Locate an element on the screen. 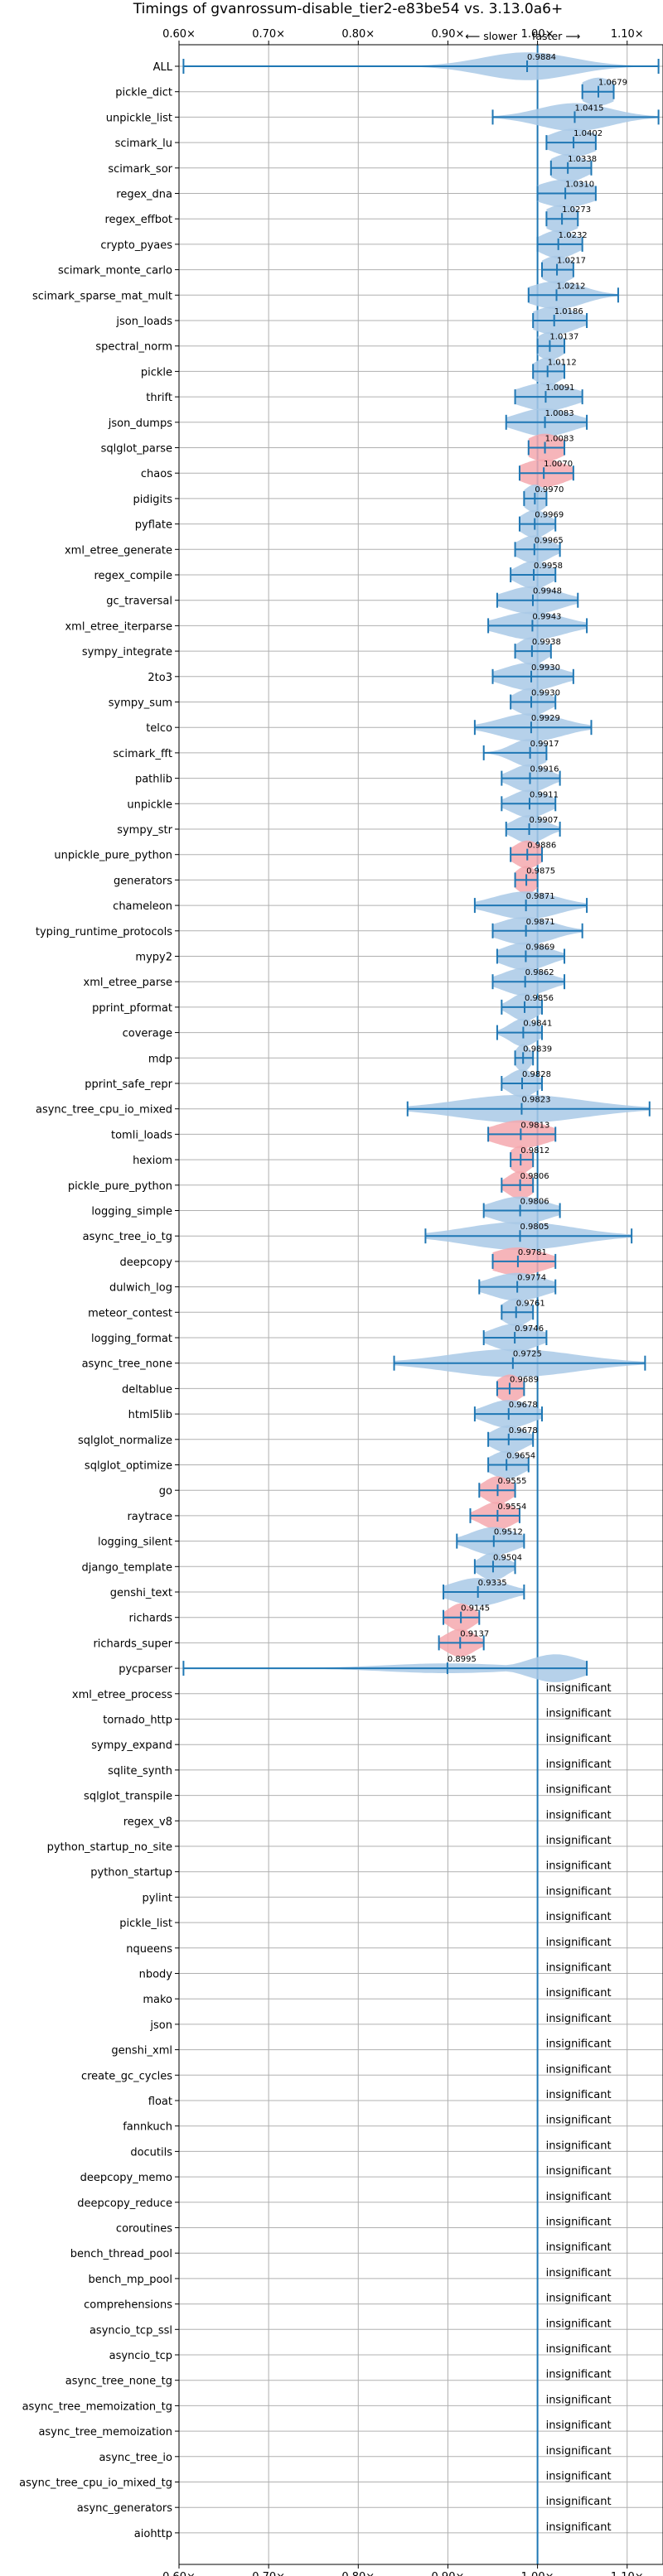 The image size is (663, 2576). benchmark-label: thrift is located at coordinates (159, 398).